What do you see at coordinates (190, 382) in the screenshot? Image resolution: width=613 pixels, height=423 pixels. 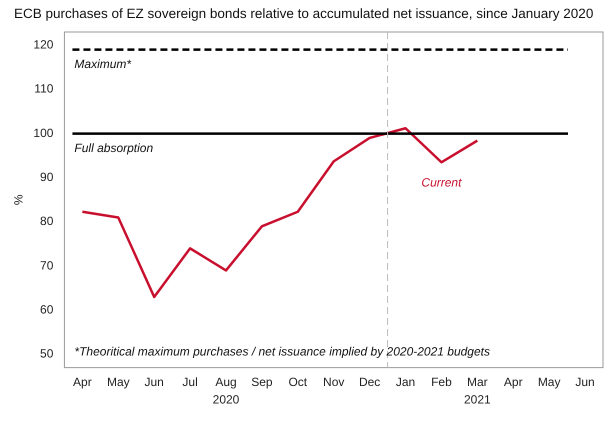 I see `x-tick-label: Jul` at bounding box center [190, 382].